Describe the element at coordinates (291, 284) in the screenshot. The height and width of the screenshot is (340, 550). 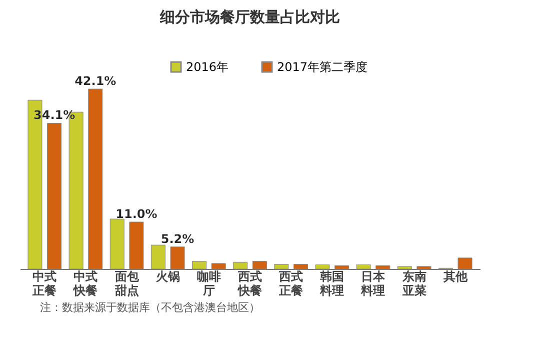
I see `x-tick-label: 西式正餐` at that location.